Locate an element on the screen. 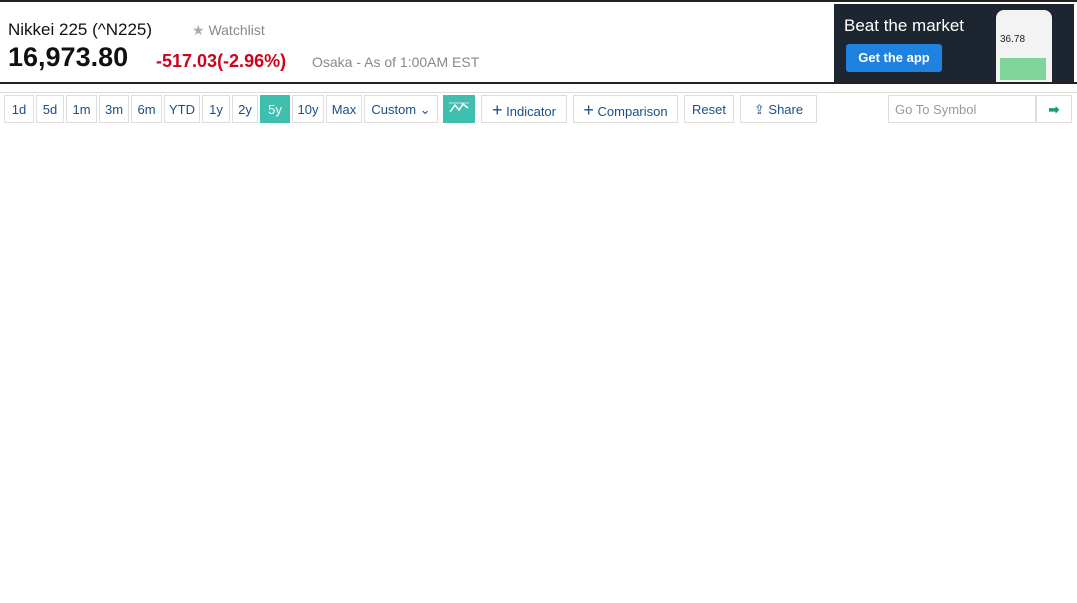 This screenshot has height=603, width=1077. range-button: 6m is located at coordinates (146, 109).